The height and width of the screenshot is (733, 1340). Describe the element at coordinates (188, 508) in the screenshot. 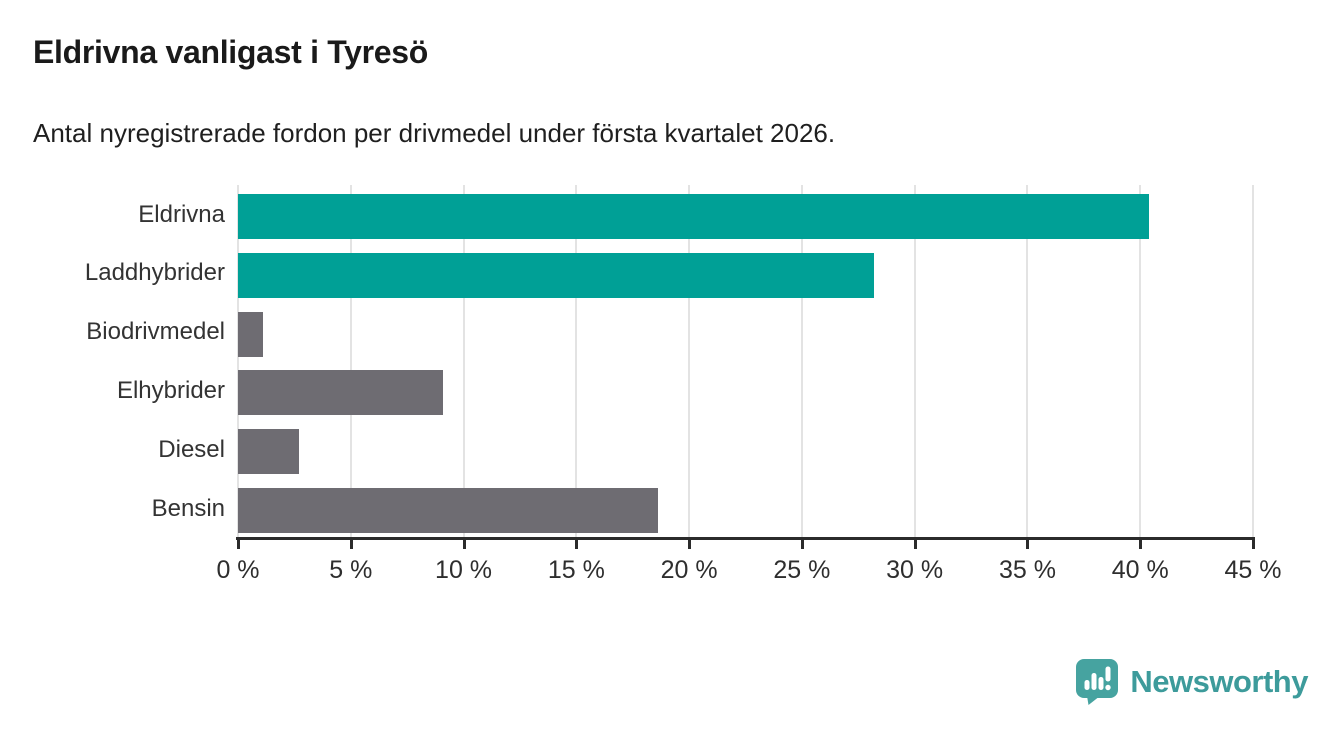

I see `category-label-bensin: Bensin` at that location.